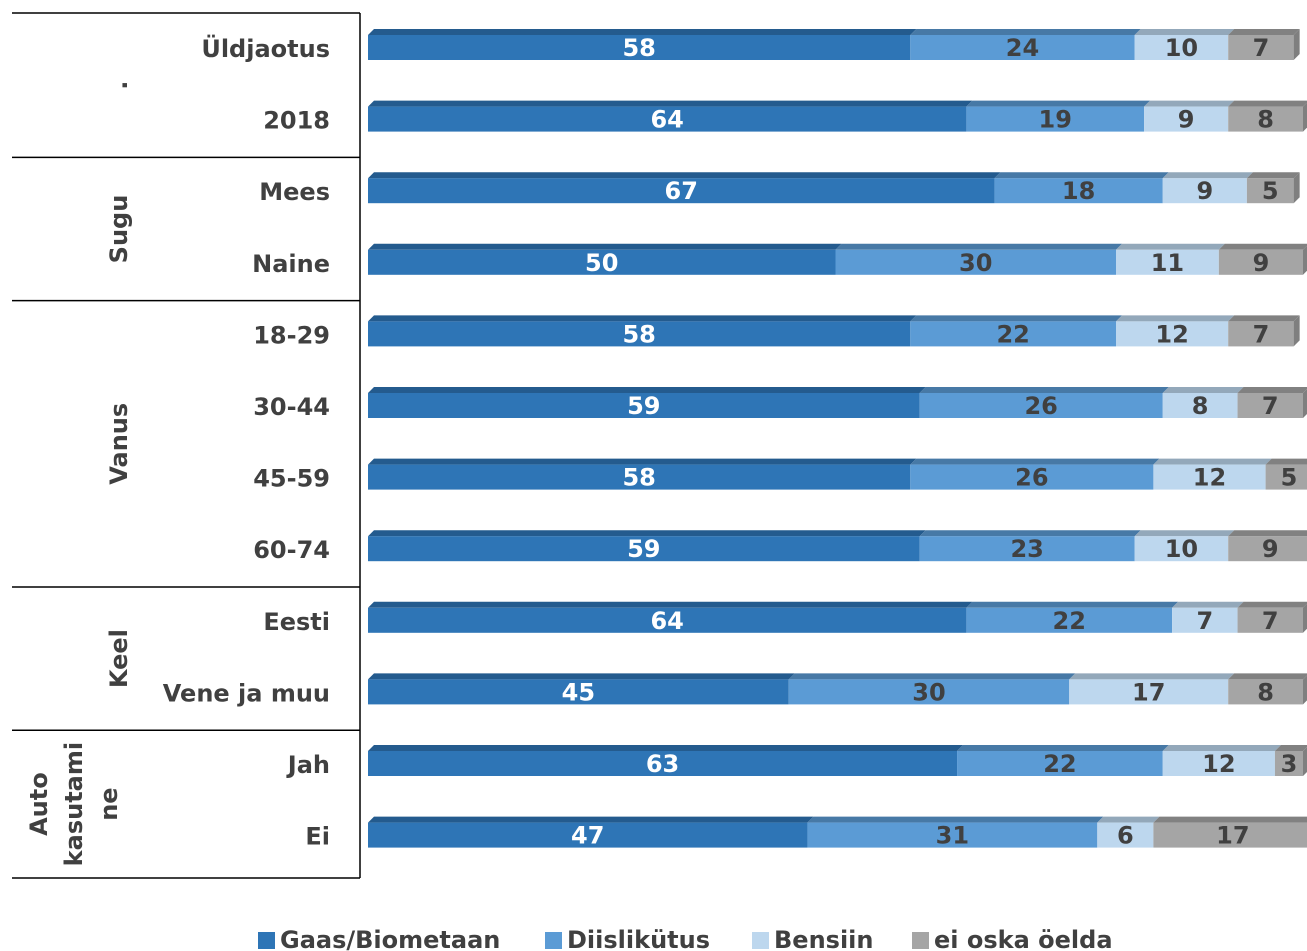  Describe the element at coordinates (1025, 45) in the screenshot. I see `bar-segment: 24` at that location.